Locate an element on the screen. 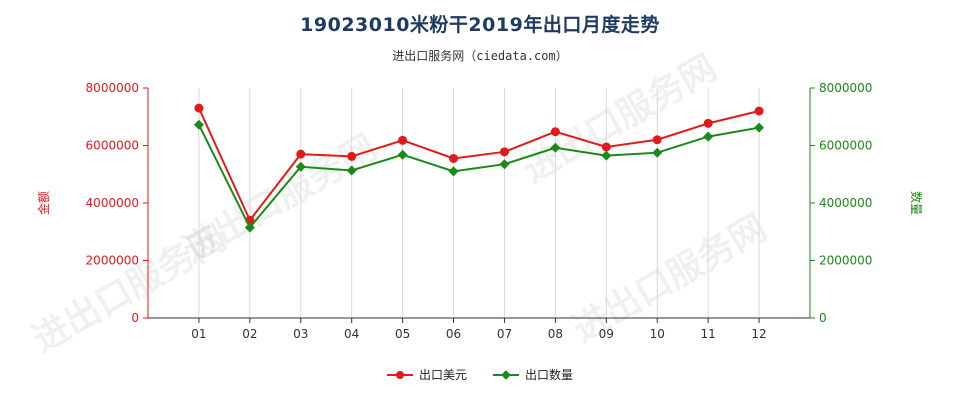  x-tick-label: 04 is located at coordinates (351, 334).